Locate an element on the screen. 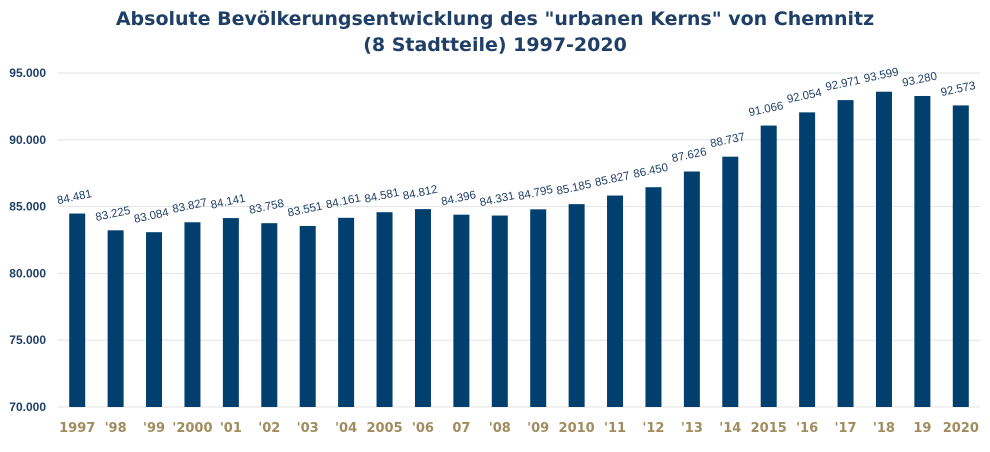  data-label: 83.084 is located at coordinates (151, 216).